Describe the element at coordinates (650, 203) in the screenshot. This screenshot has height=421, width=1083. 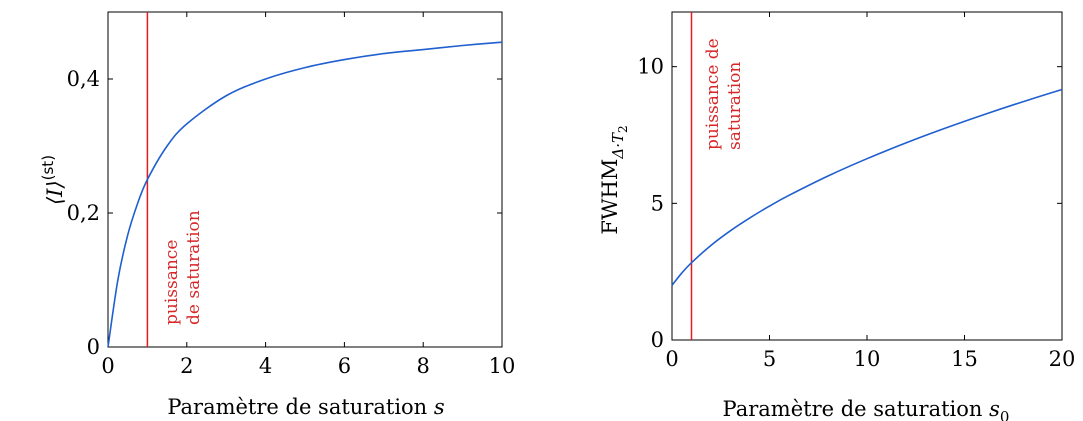
I see `y-tick-labels: 0 5 10` at that location.